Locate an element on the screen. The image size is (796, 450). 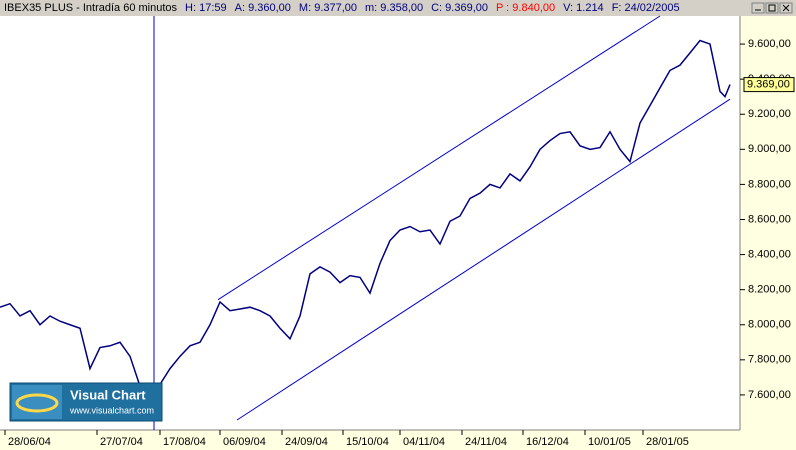
last-price-label: 9.369,00 is located at coordinates (768, 84).